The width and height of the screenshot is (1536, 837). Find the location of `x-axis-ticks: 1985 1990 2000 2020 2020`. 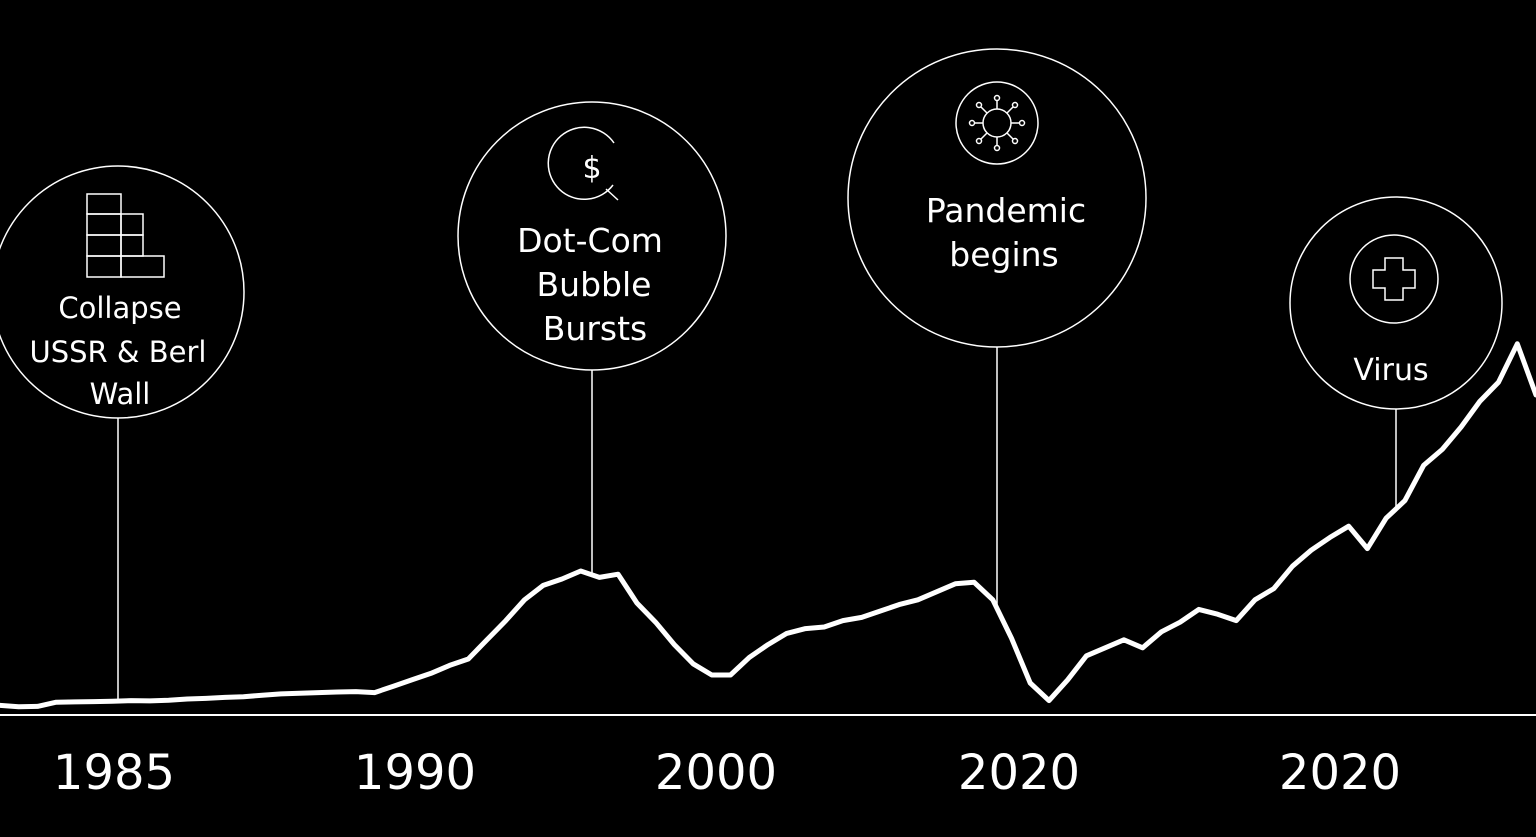

x-axis-ticks: 1985 1990 2000 2020 2020 is located at coordinates (727, 773).